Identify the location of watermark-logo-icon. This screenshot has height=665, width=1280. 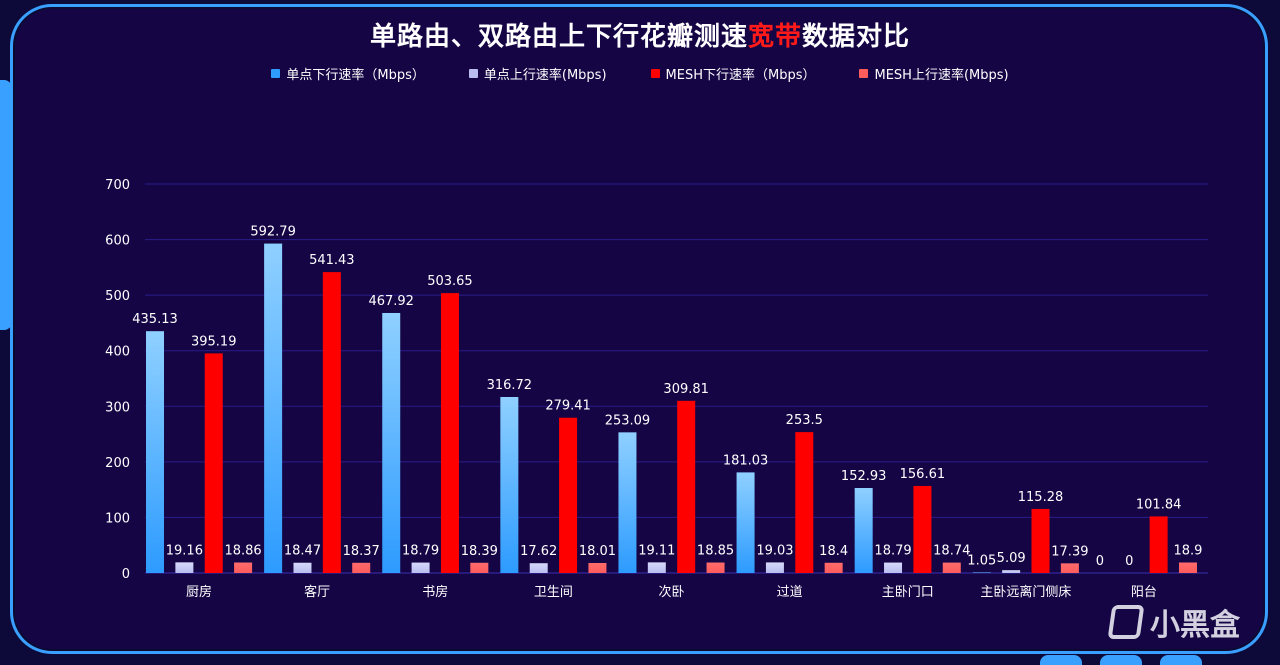
(1126, 622).